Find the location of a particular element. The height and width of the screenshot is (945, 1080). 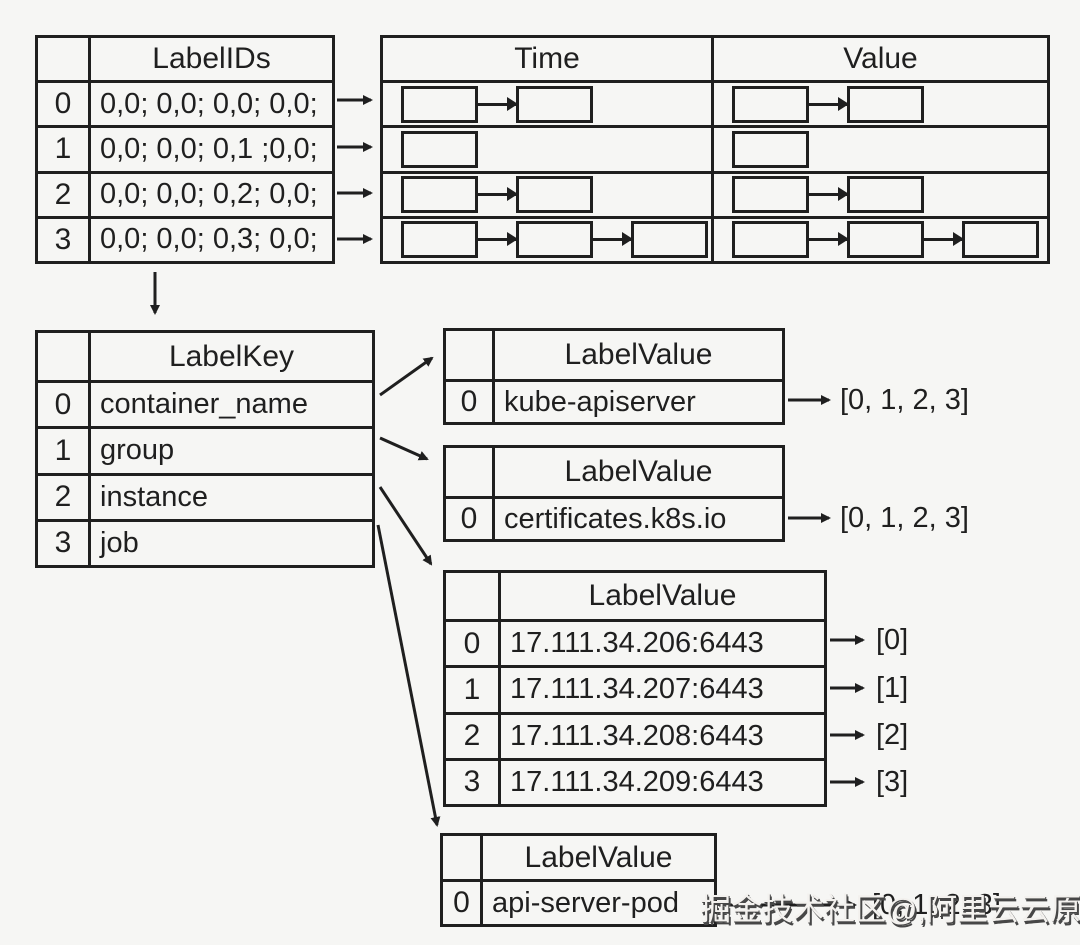

labelkey-header-title: LabelKey is located at coordinates (231, 356).